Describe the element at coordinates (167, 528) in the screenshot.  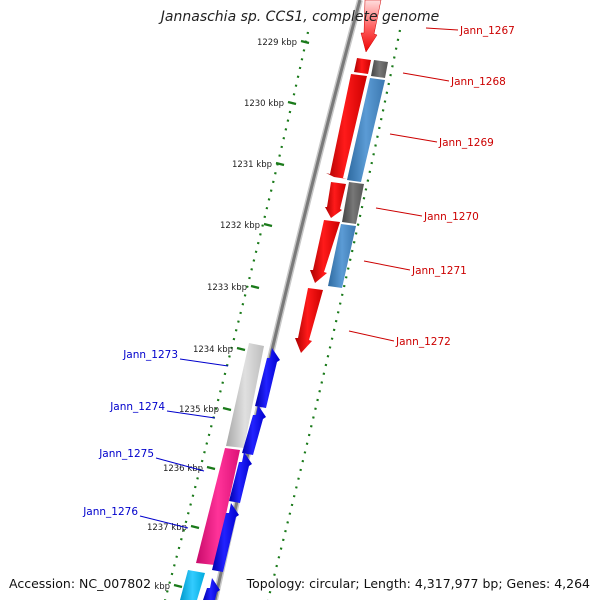
I see `kbp-tick-label: 1237 kbp` at that location.